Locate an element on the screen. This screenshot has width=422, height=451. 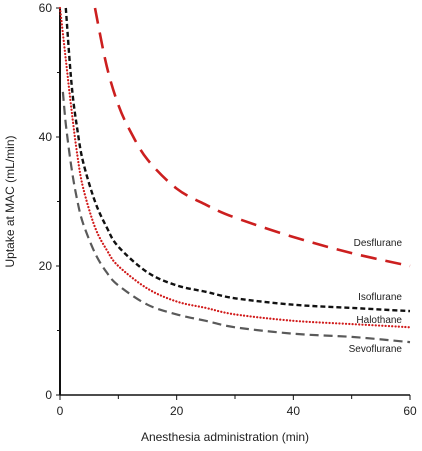
series-label-desflurane: Desflurane is located at coordinates (378, 243).